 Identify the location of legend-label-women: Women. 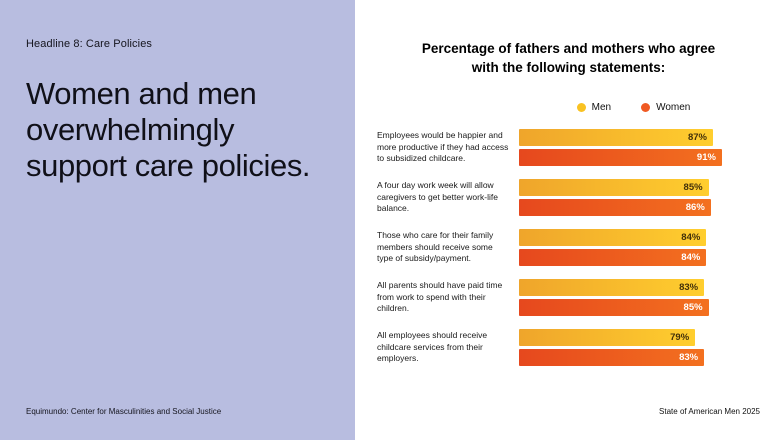
(673, 107).